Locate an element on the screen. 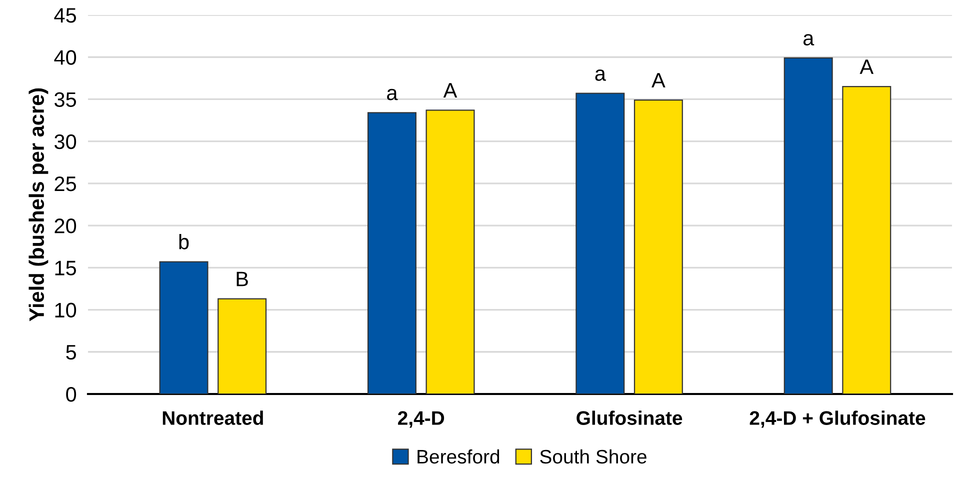 Image resolution: width=967 pixels, height=479 pixels. y-tick-label: 0 is located at coordinates (71, 394).